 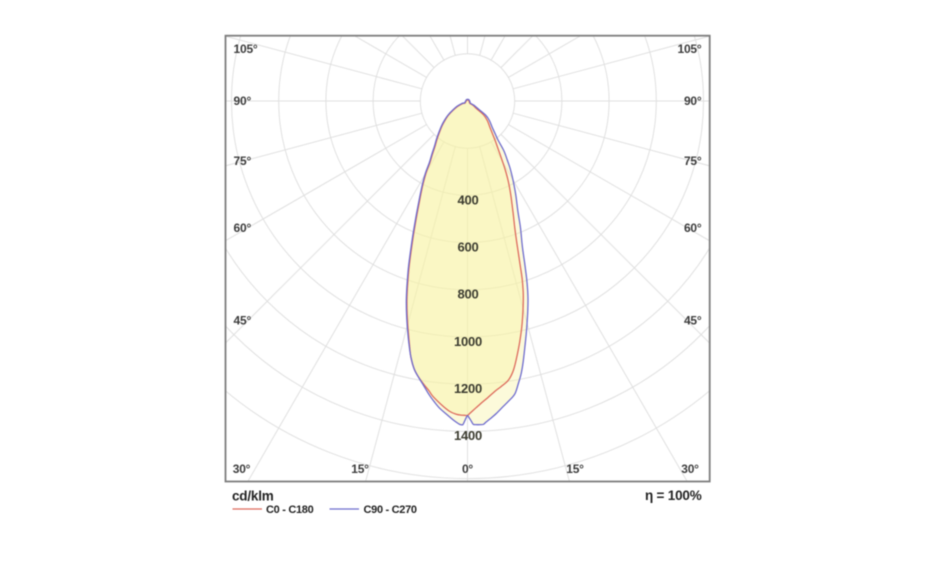 What do you see at coordinates (467, 469) in the screenshot?
I see `svg-text: 0°` at bounding box center [467, 469].